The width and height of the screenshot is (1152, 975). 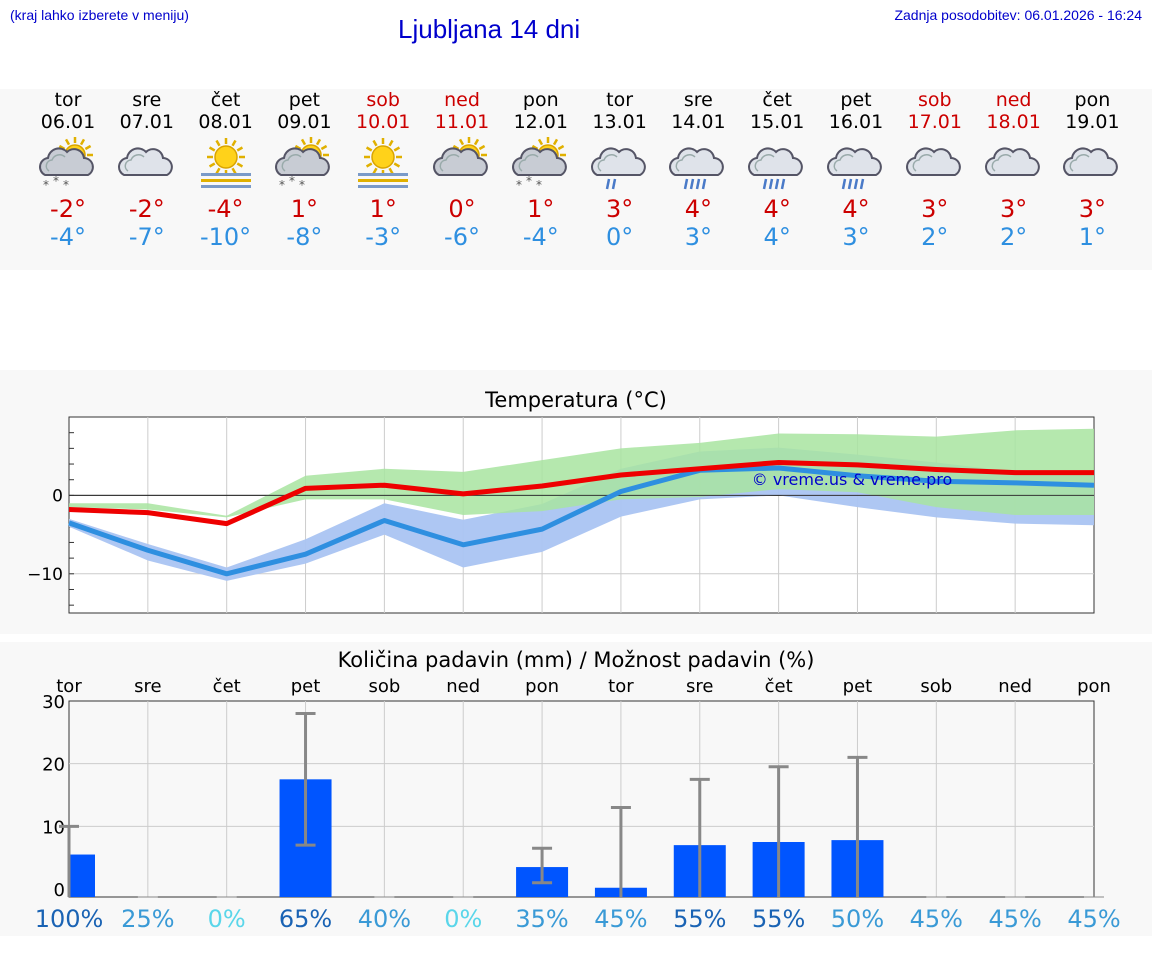 I want to click on precip-probability: 45%, so click(x=1014, y=919).